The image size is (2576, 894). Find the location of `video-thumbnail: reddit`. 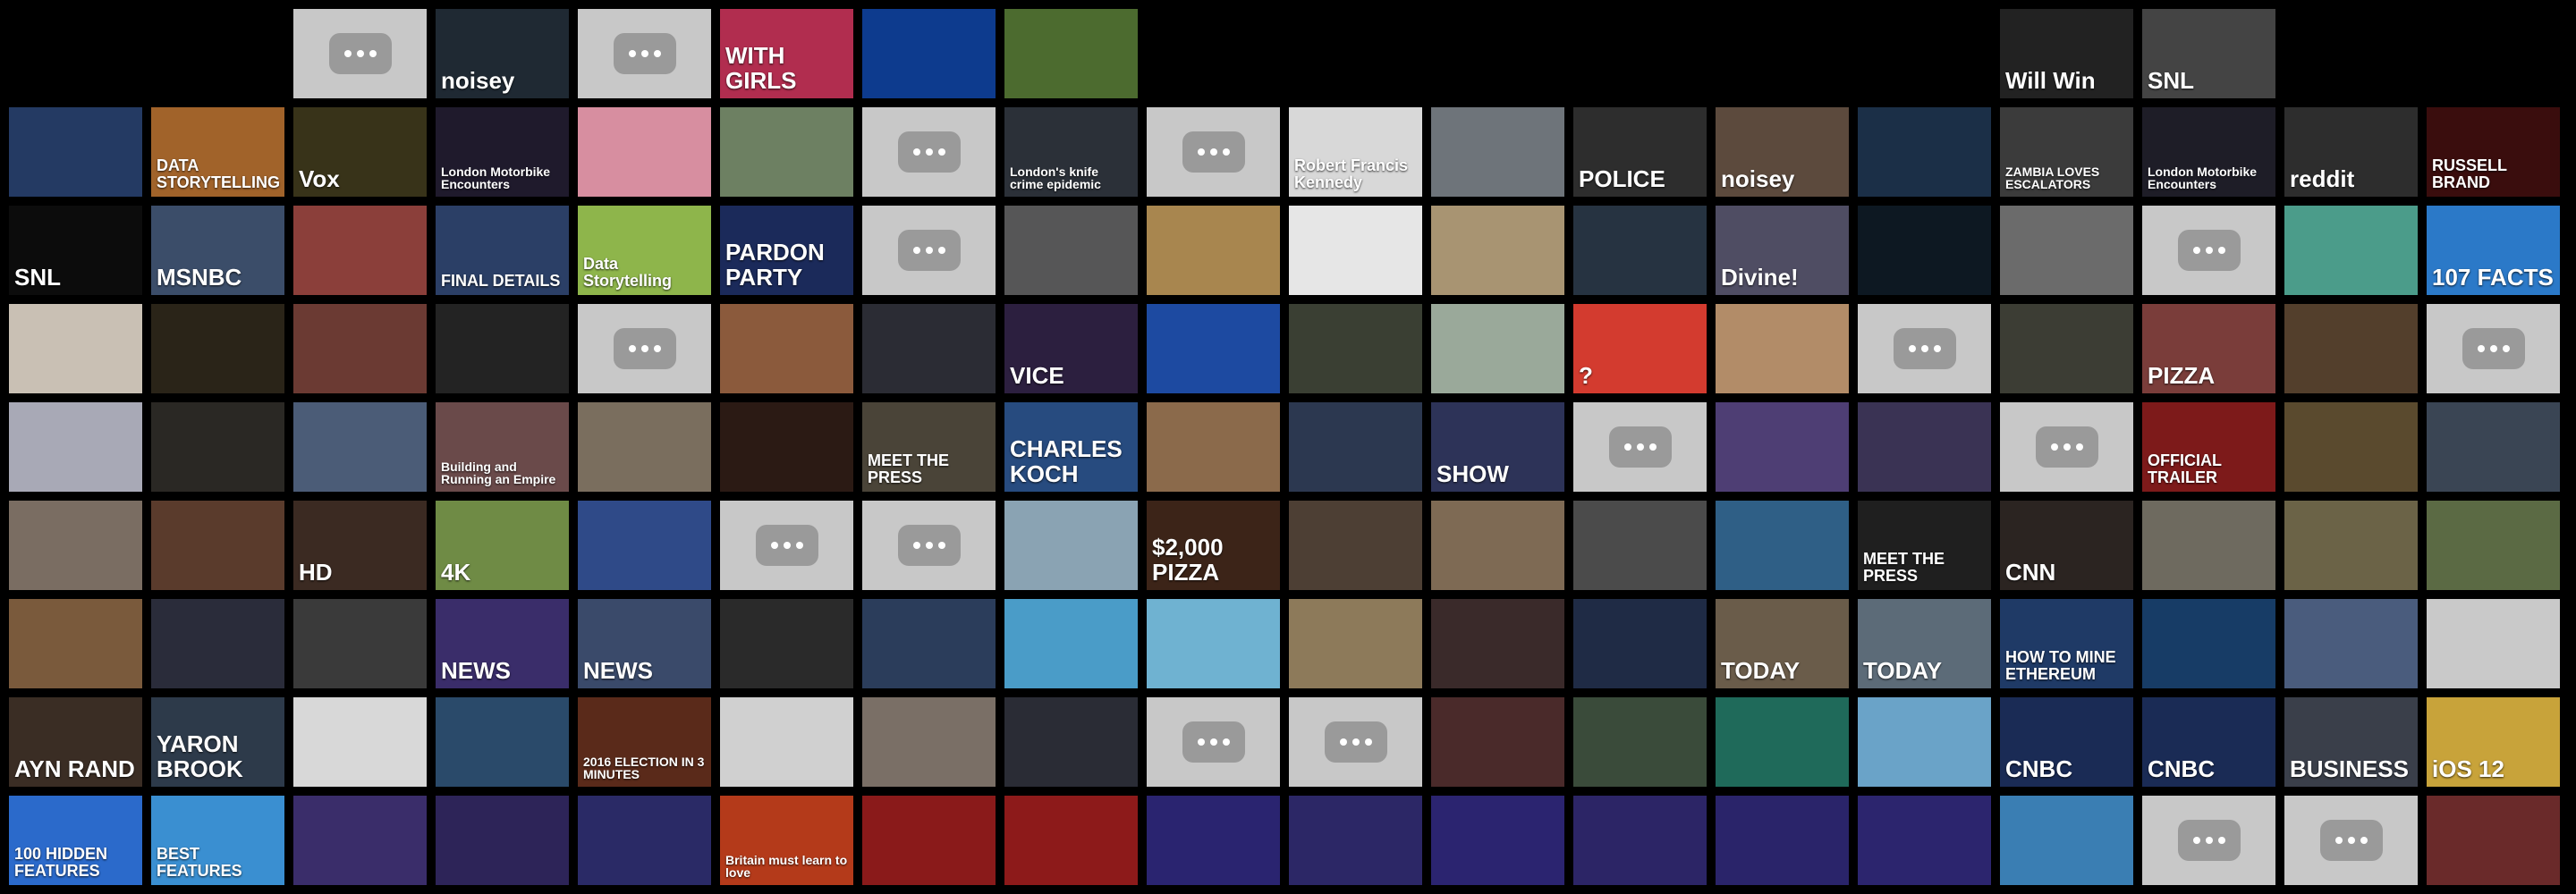

video-thumbnail: reddit is located at coordinates (2351, 152).